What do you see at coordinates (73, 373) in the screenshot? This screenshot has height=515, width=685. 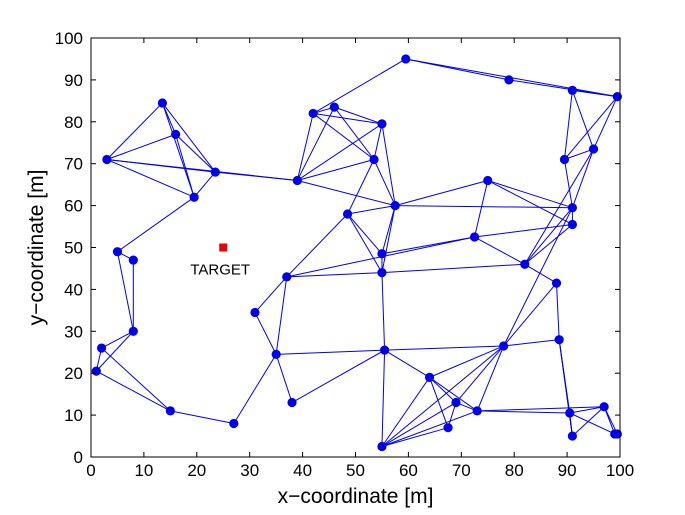 I see `y-tick-label: 20` at bounding box center [73, 373].